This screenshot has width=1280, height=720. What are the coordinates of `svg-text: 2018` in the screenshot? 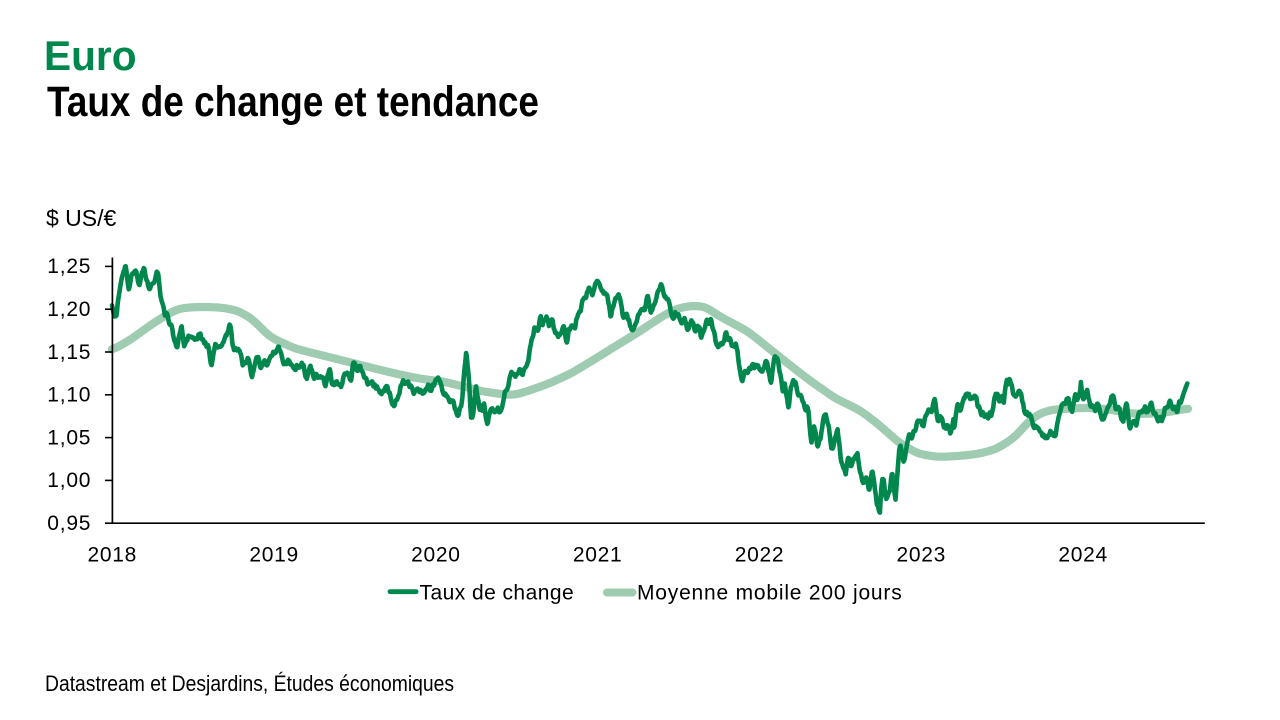 It's located at (113, 555).